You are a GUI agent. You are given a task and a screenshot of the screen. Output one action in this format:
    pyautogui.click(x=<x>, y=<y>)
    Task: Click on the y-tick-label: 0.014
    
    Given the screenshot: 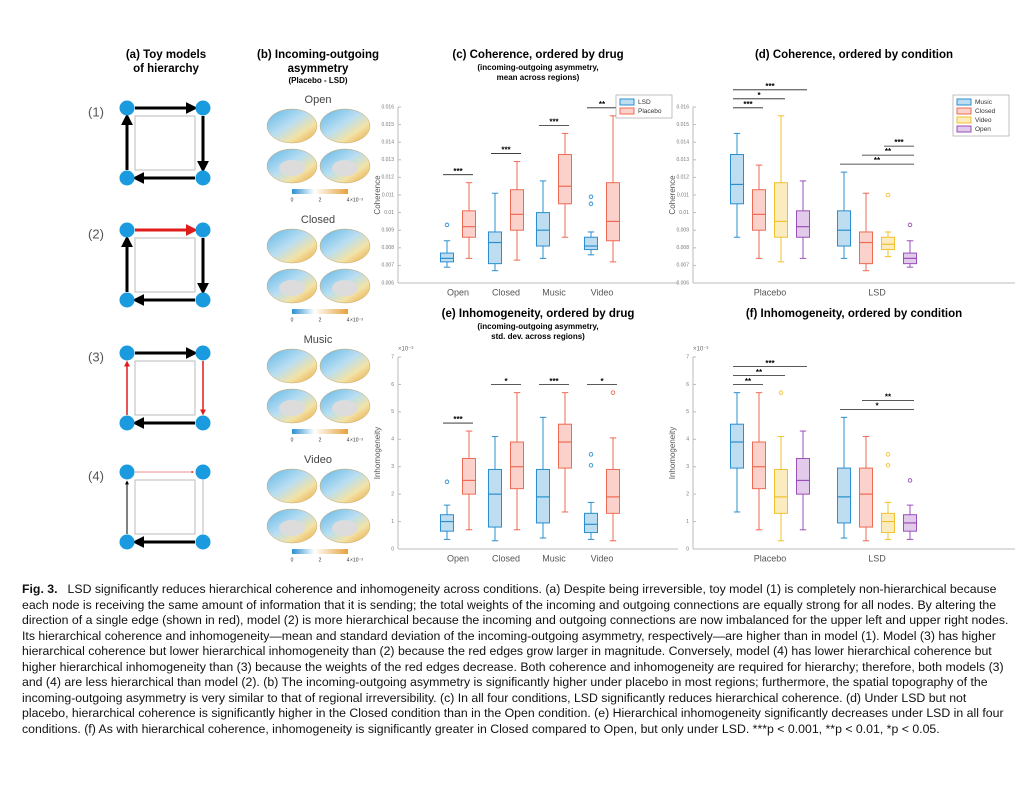 What is the action you would take?
    pyautogui.click(x=682, y=143)
    